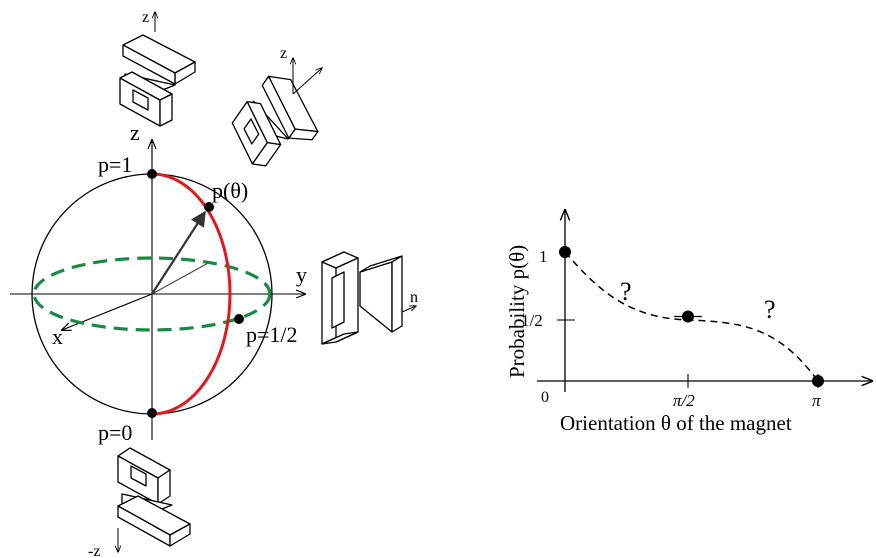 Image resolution: width=876 pixels, height=558 pixels. I want to click on magnet-tilt-dir-arrow, so click(307, 81).